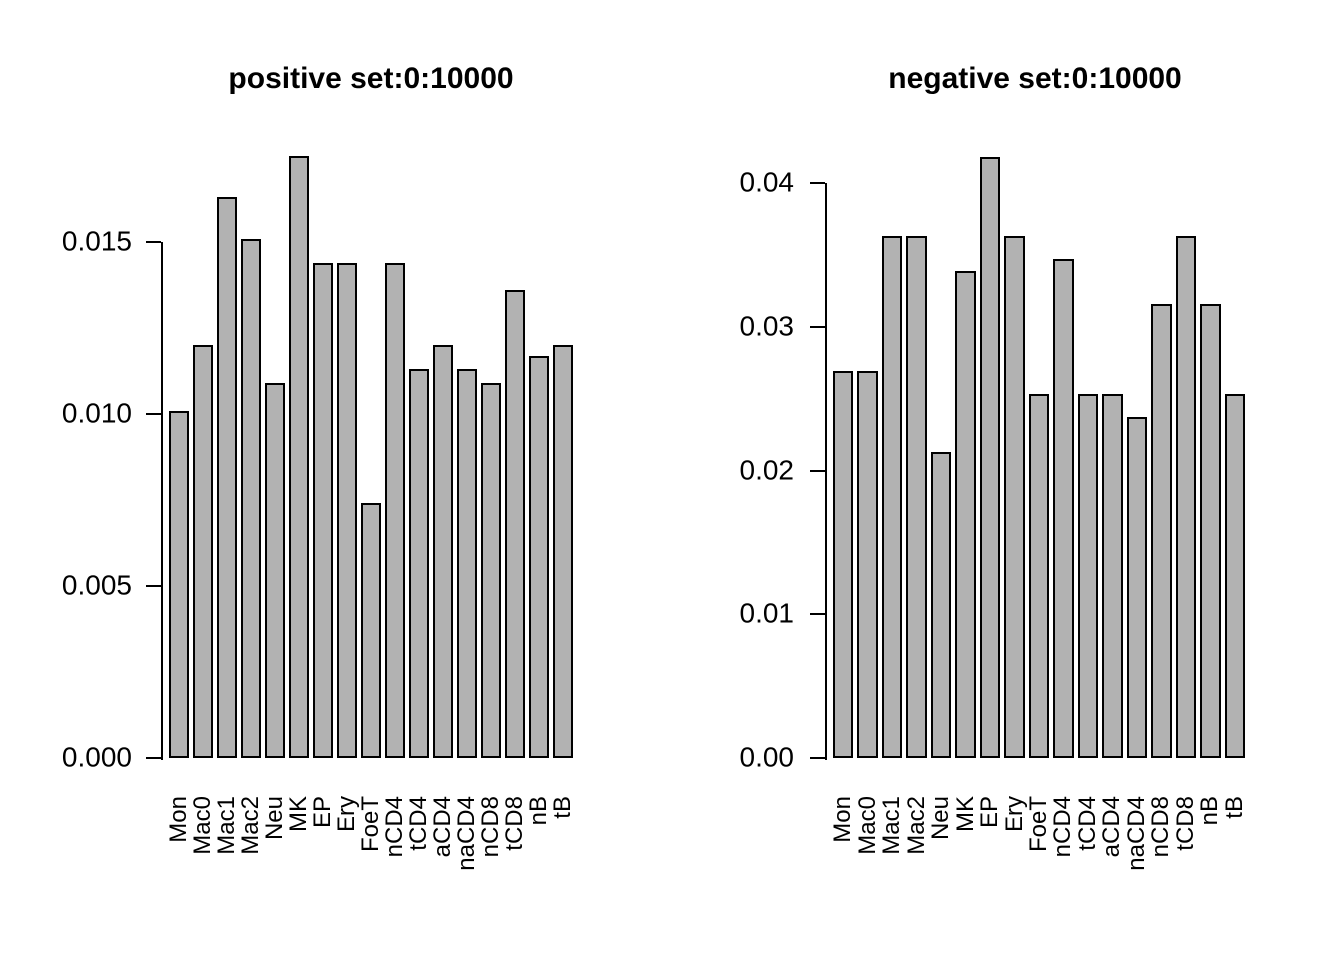 Image resolution: width=1344 pixels, height=960 pixels. I want to click on x-axis-label: Mac1, so click(892, 825).